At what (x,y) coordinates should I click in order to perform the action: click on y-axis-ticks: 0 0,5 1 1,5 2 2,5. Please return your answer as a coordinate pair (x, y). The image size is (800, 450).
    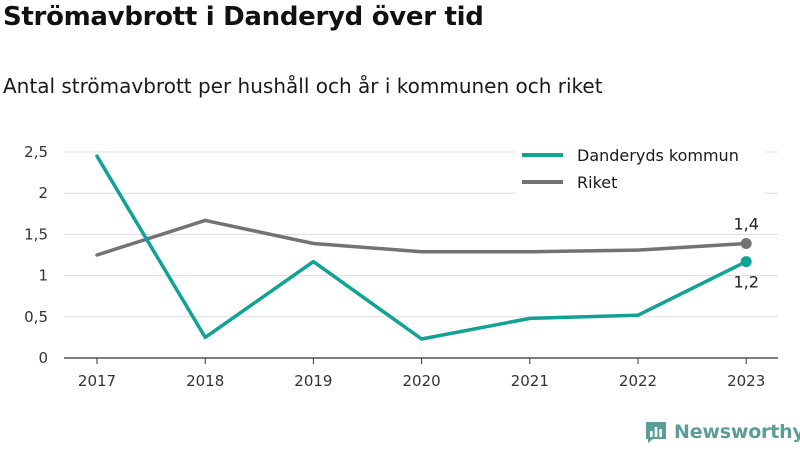
    Looking at the image, I should click on (36, 255).